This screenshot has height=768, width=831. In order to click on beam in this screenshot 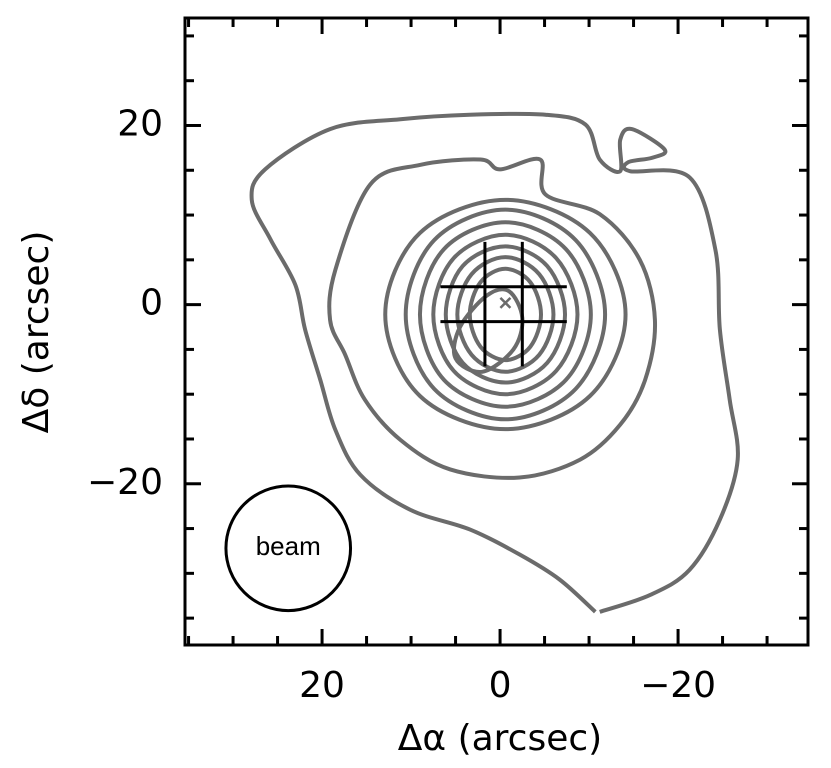, I will do `click(288, 548)`.